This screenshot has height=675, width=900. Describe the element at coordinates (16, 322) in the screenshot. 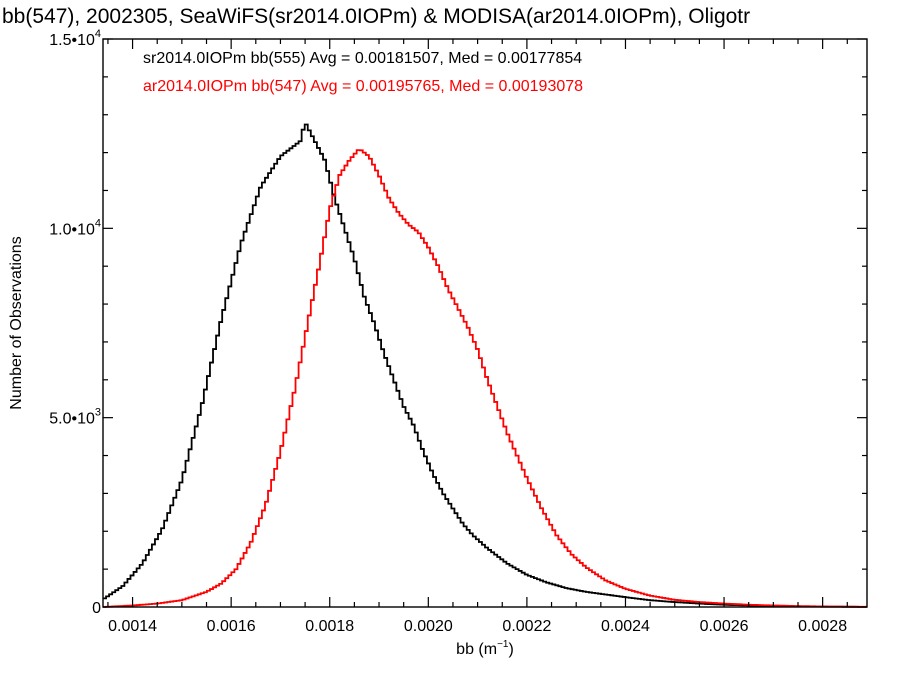

I see `y-axis-label: Number of Observations` at that location.